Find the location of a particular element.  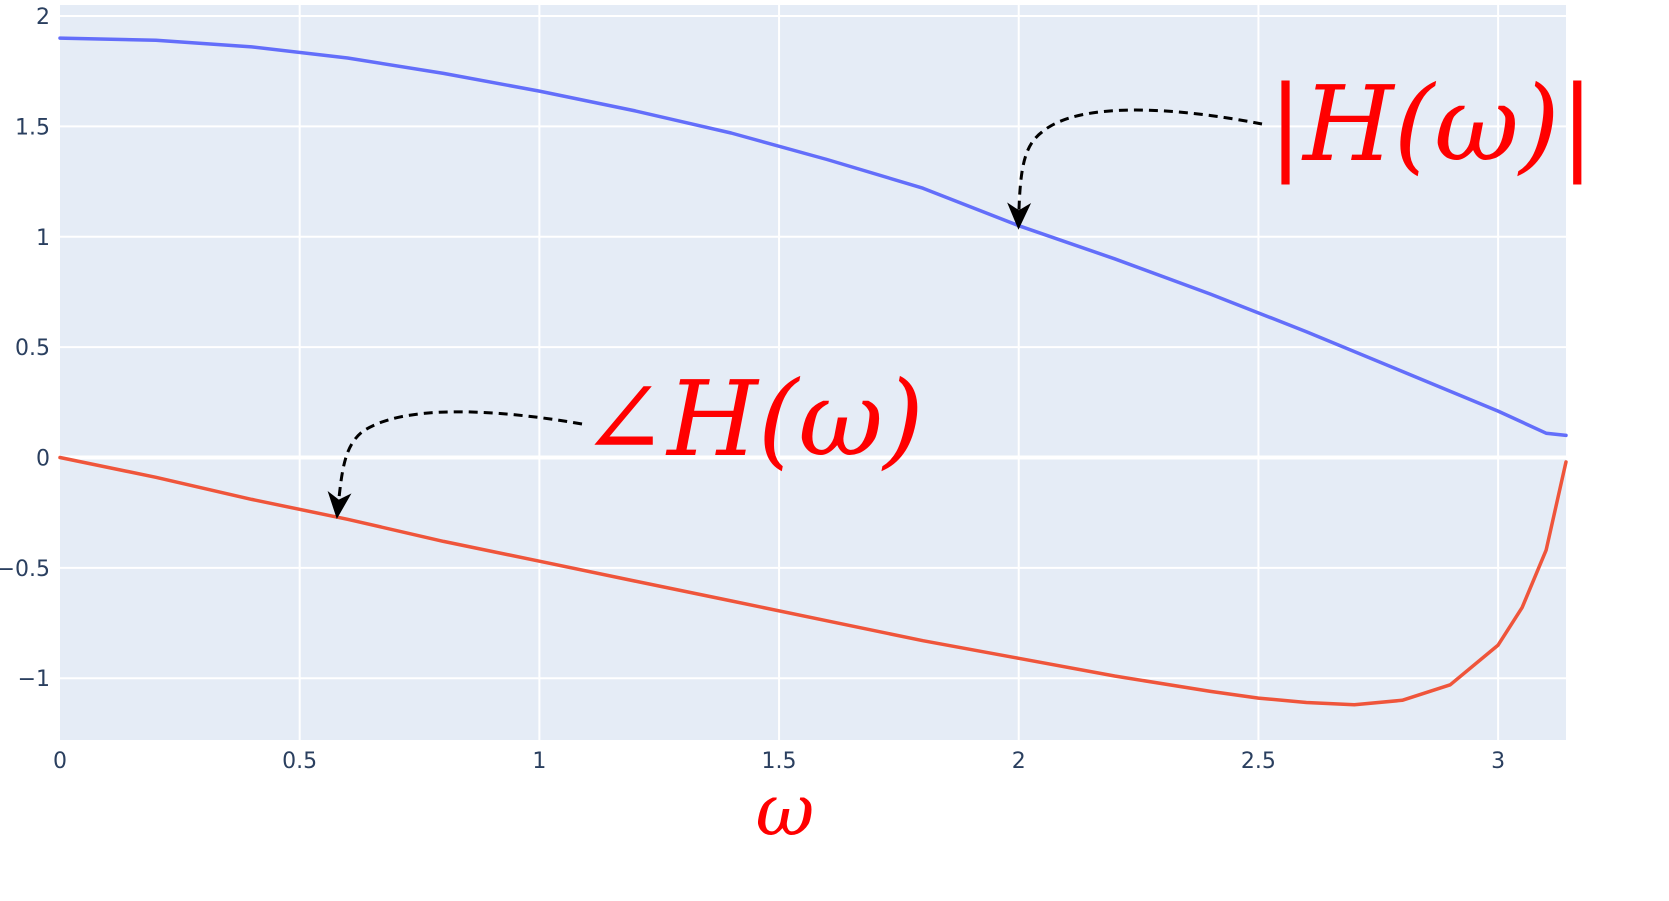

x-tick-label: 2 is located at coordinates (1019, 761).